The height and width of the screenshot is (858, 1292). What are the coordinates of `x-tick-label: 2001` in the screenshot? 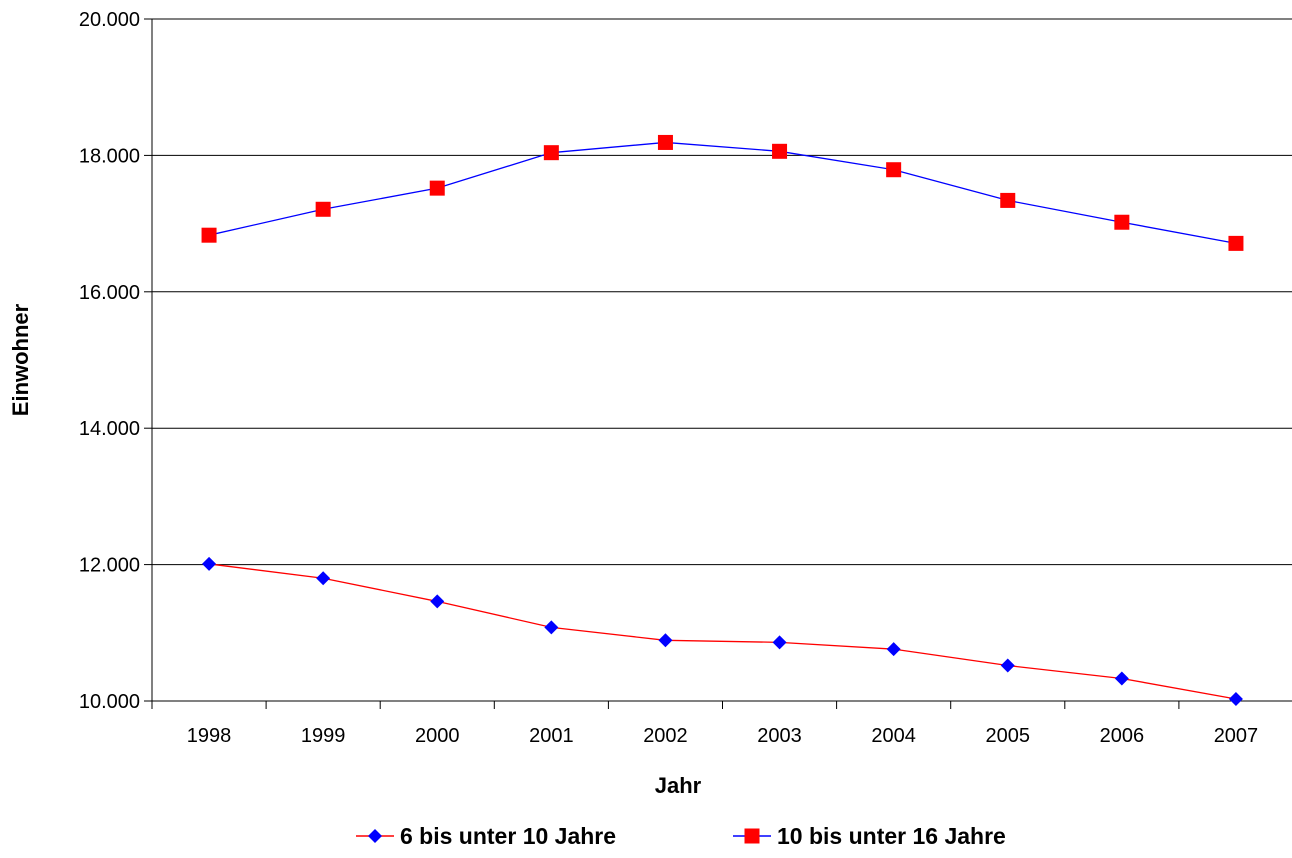 It's located at (551, 736).